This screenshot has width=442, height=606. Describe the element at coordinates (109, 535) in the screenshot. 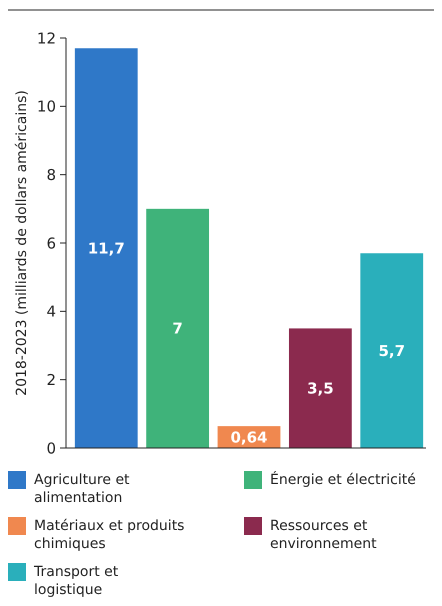

I see `legend-label: Matériaux et produits chimiques` at that location.